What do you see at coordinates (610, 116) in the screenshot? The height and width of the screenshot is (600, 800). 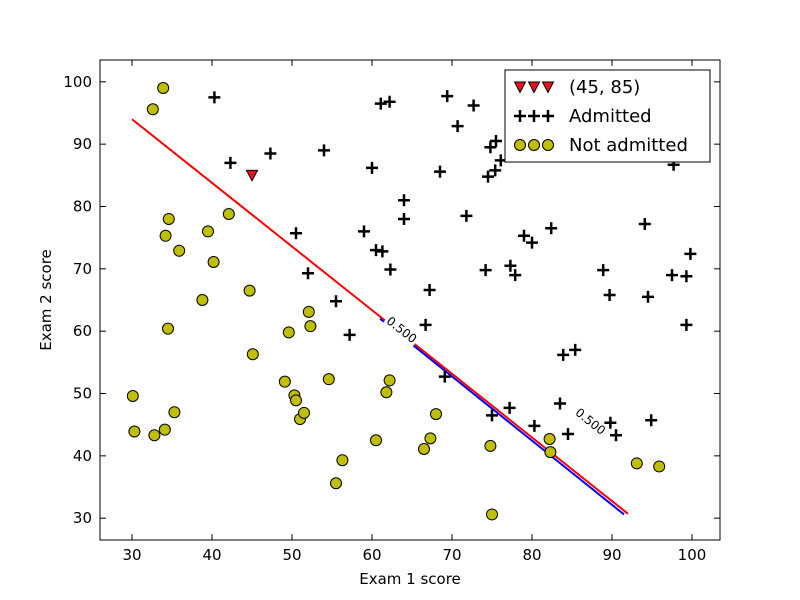 I see `legend-label: Admitted` at bounding box center [610, 116].